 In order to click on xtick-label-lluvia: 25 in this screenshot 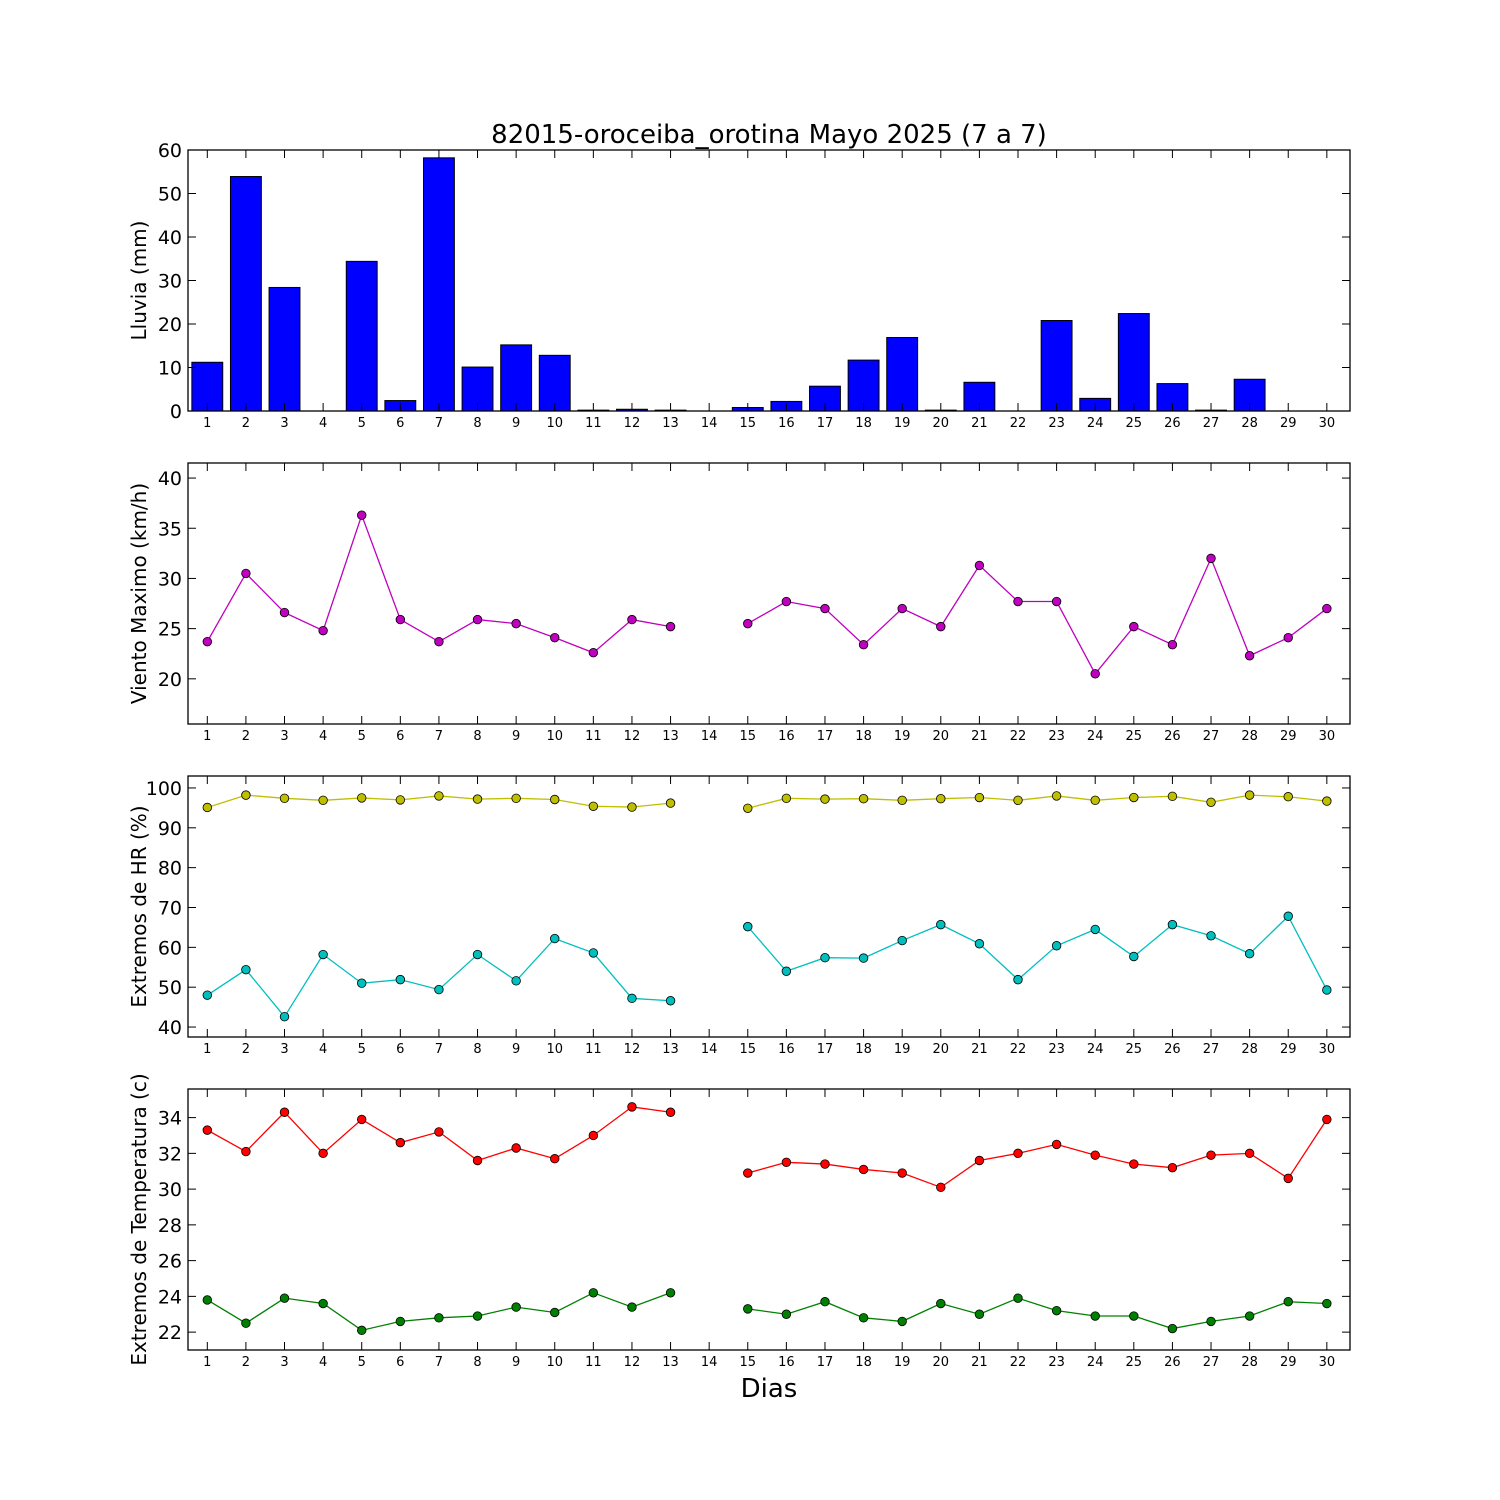, I will do `click(1134, 423)`.